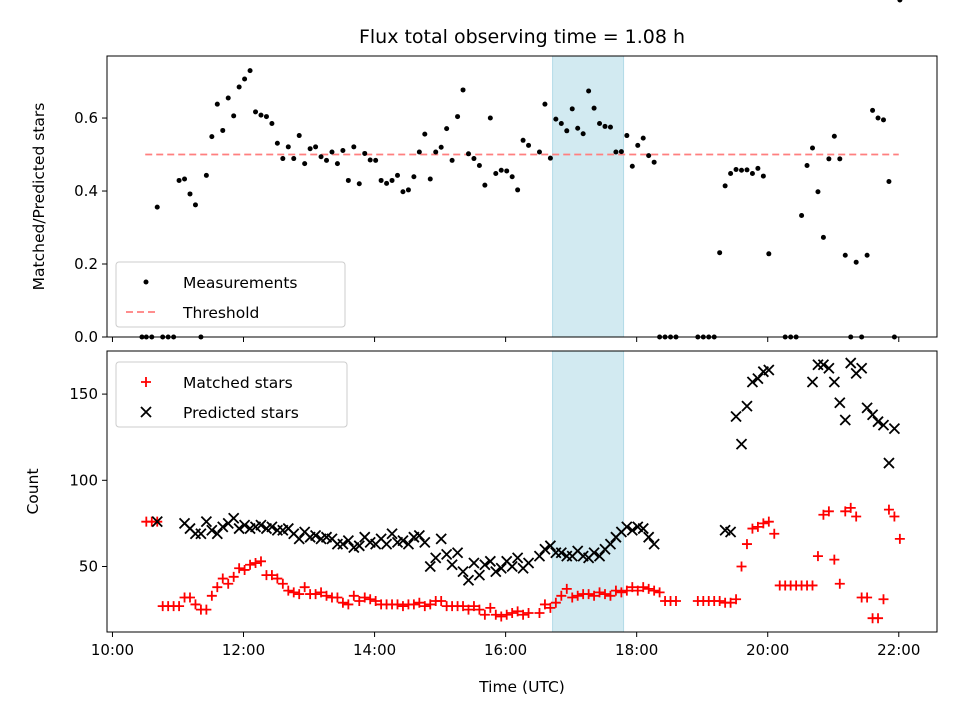  Describe the element at coordinates (220, 313) in the screenshot. I see `legend-label: Threshold` at that location.